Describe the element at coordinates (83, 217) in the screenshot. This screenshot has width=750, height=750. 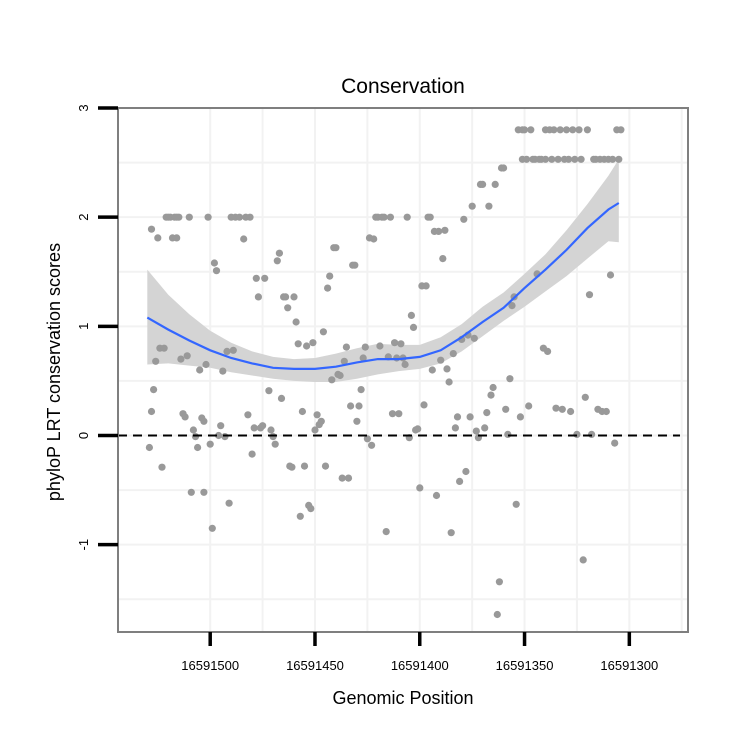
I see `y-tick-label: 2` at that location.